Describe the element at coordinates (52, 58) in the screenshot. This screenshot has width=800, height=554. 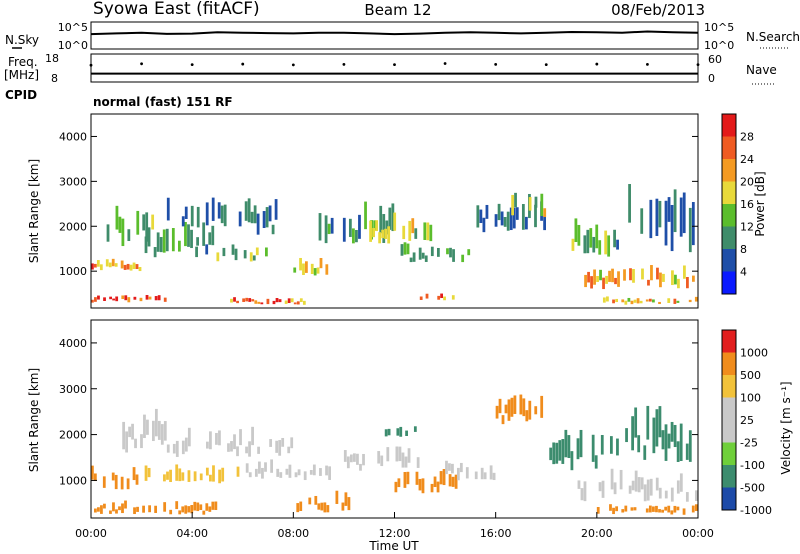
I see `freq-tick-top: 18` at that location.